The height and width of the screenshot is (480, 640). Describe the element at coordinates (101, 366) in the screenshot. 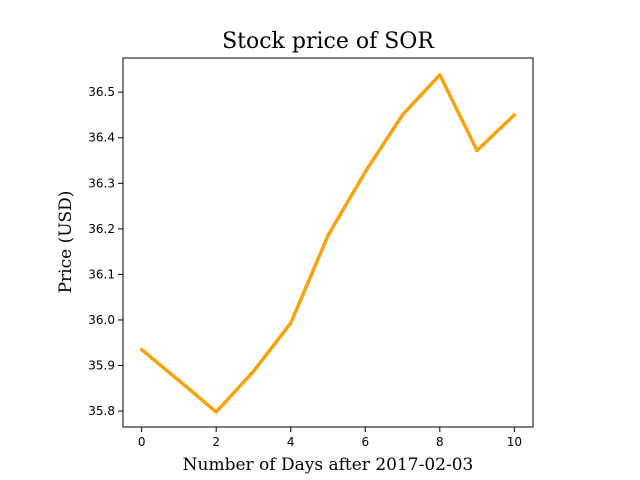

I see `y-tick-label: 35.9` at that location.